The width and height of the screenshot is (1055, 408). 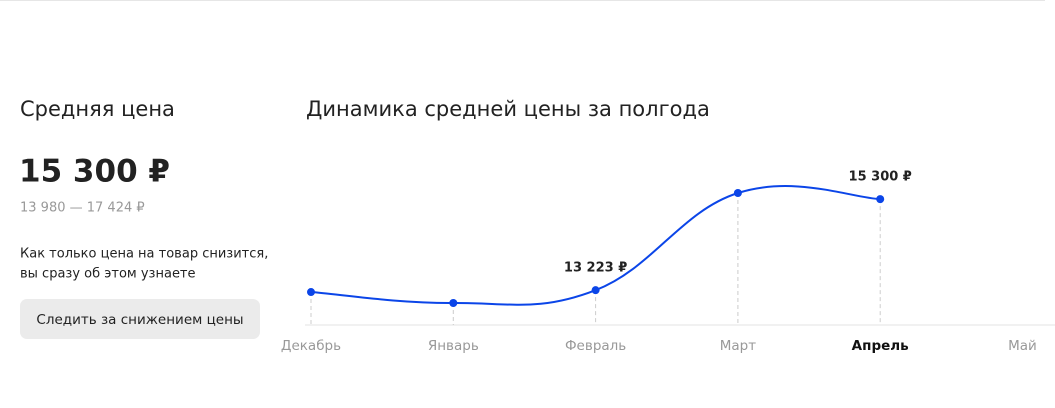 What do you see at coordinates (508, 109) in the screenshot?
I see `chart-title: Динамика средней цены за полгода` at bounding box center [508, 109].